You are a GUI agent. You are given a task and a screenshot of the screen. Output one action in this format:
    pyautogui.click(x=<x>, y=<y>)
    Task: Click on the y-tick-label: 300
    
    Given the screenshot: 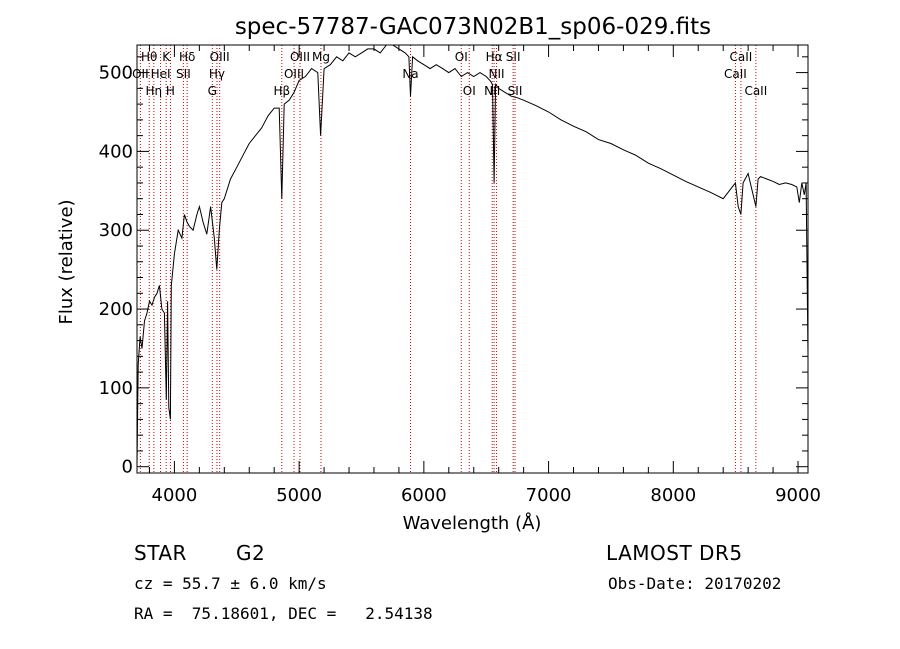 What is the action you would take?
    pyautogui.click(x=116, y=230)
    